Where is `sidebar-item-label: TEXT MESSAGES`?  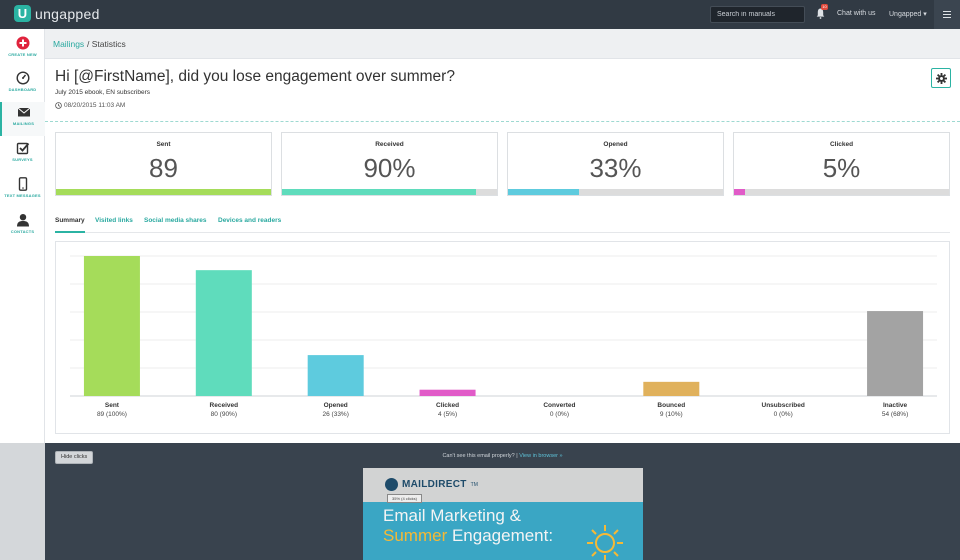
sidebar-item-label: TEXT MESSAGES is located at coordinates (22, 195).